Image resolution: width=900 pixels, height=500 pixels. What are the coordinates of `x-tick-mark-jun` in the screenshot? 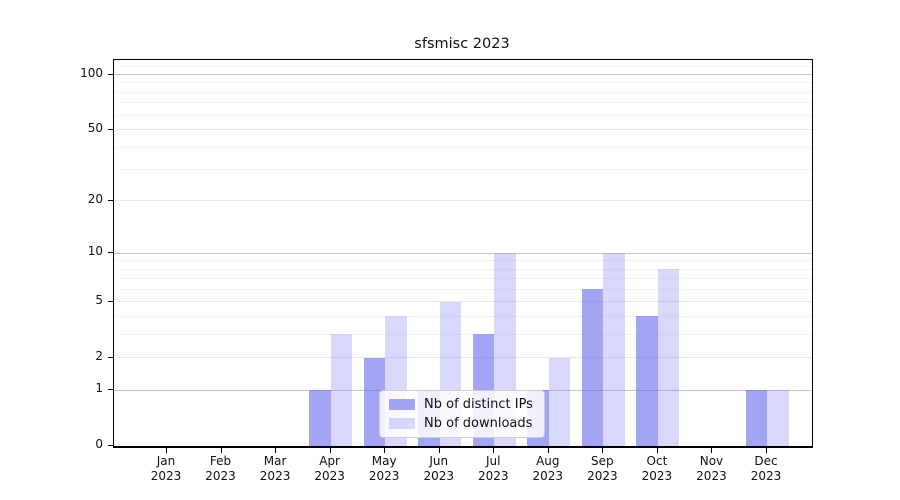 It's located at (439, 450).